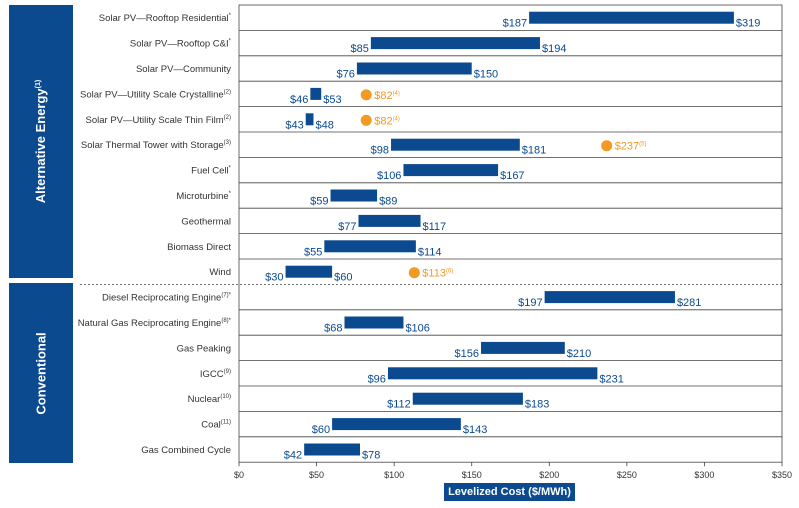 Image resolution: width=799 pixels, height=508 pixels. Describe the element at coordinates (374, 322) in the screenshot. I see `bar-natural-gas-reciprocating-engine` at that location.